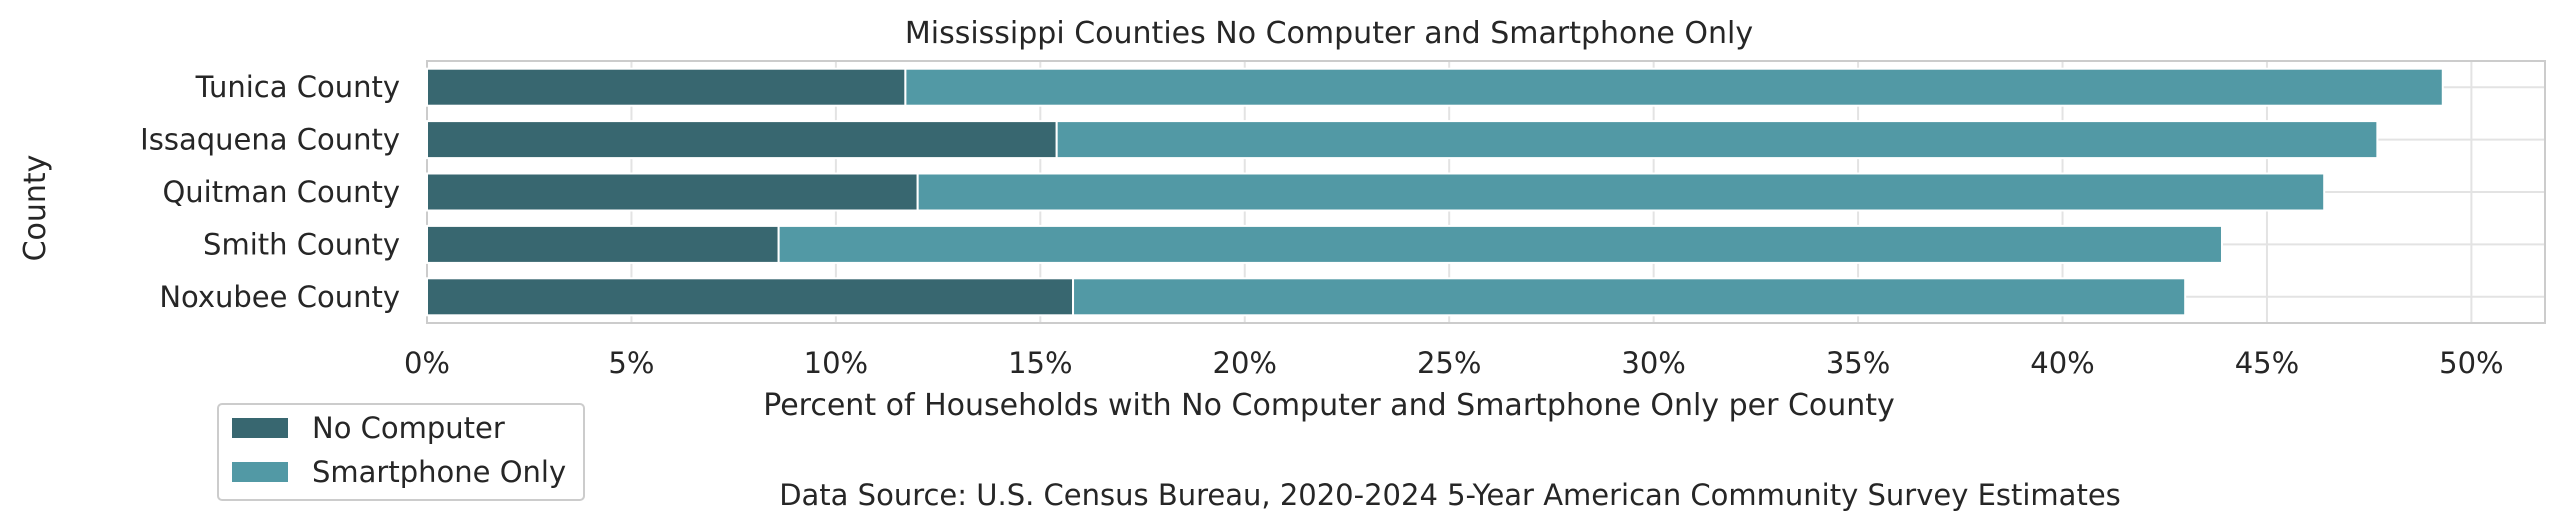  What do you see at coordinates (1449, 363) in the screenshot?
I see `x-tick-label: 25%` at bounding box center [1449, 363].